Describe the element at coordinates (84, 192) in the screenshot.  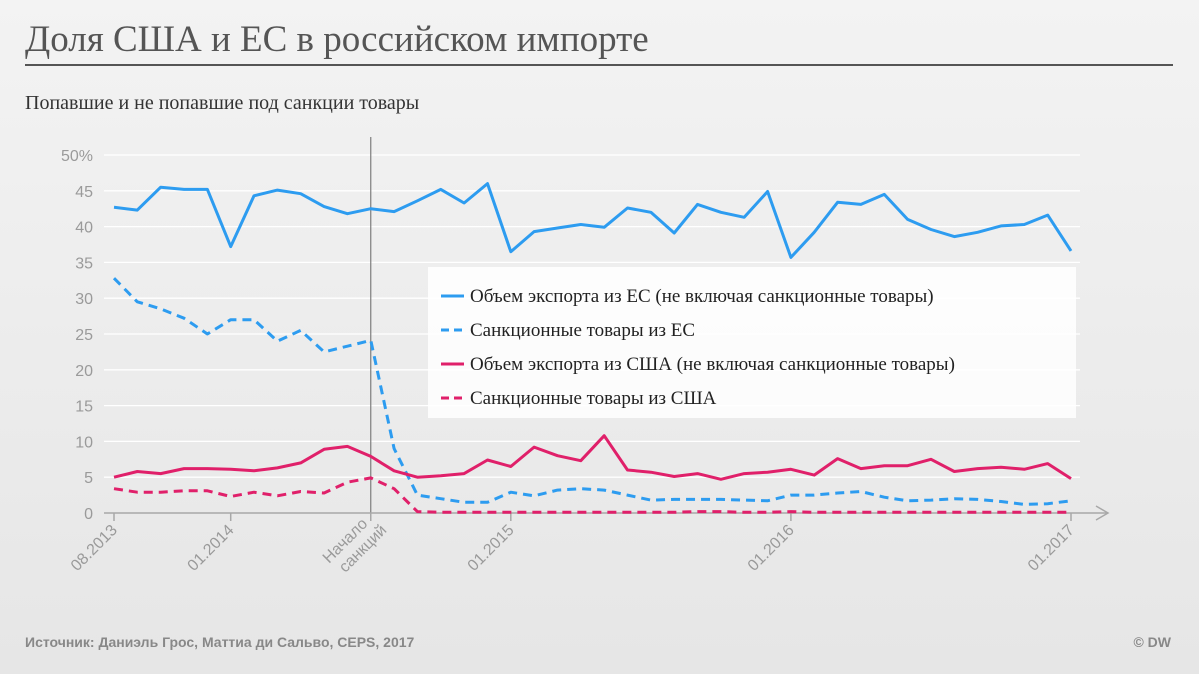
I see `y-tick-label: 45` at that location.